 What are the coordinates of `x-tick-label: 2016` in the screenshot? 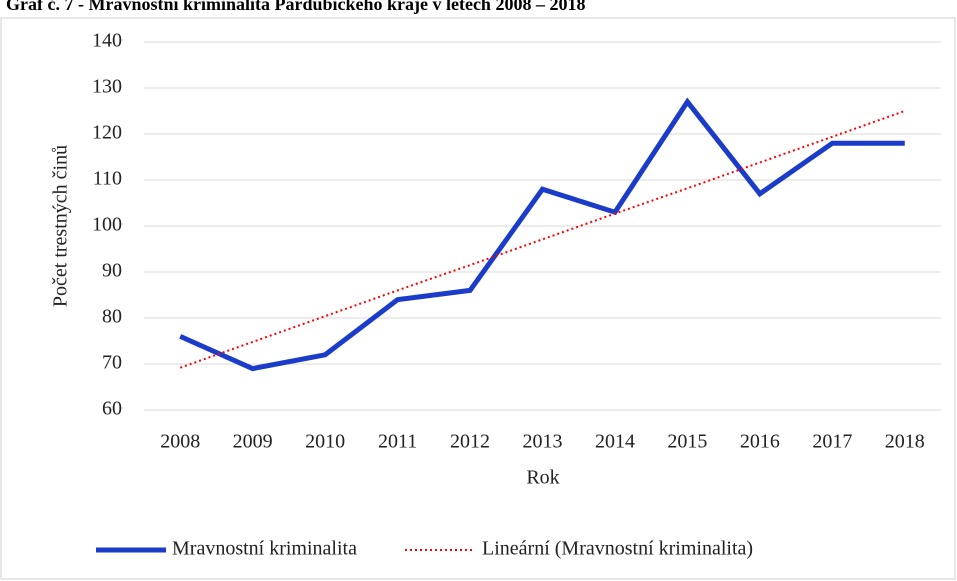 It's located at (760, 442).